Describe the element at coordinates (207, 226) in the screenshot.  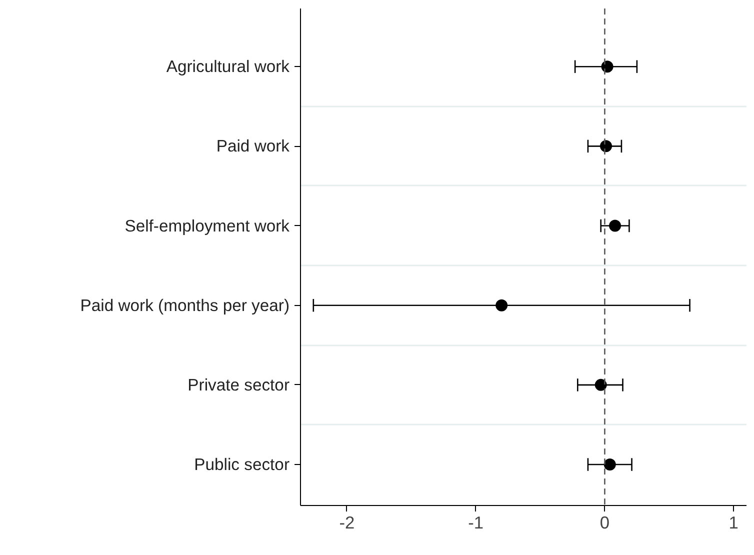
I see `y-tick-label: Self-employment work` at that location.